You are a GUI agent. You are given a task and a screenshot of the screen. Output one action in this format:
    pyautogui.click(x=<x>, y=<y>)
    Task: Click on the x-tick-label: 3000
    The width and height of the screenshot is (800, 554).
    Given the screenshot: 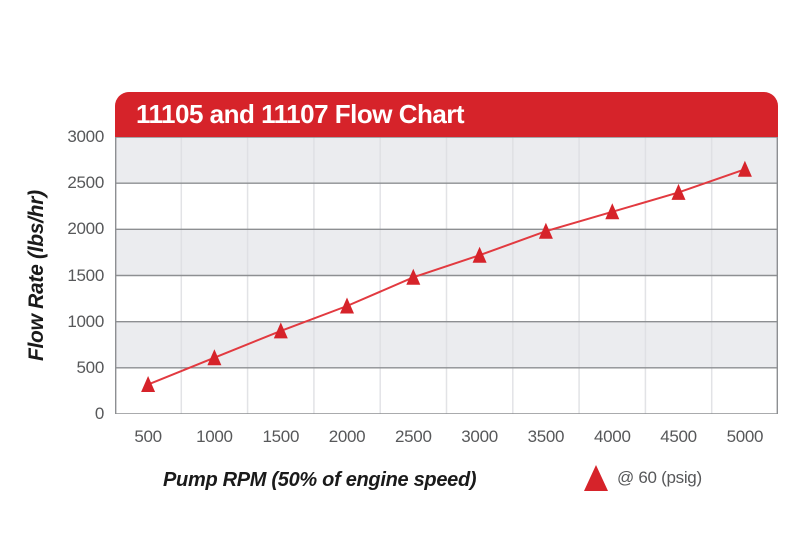 What is the action you would take?
    pyautogui.click(x=479, y=436)
    